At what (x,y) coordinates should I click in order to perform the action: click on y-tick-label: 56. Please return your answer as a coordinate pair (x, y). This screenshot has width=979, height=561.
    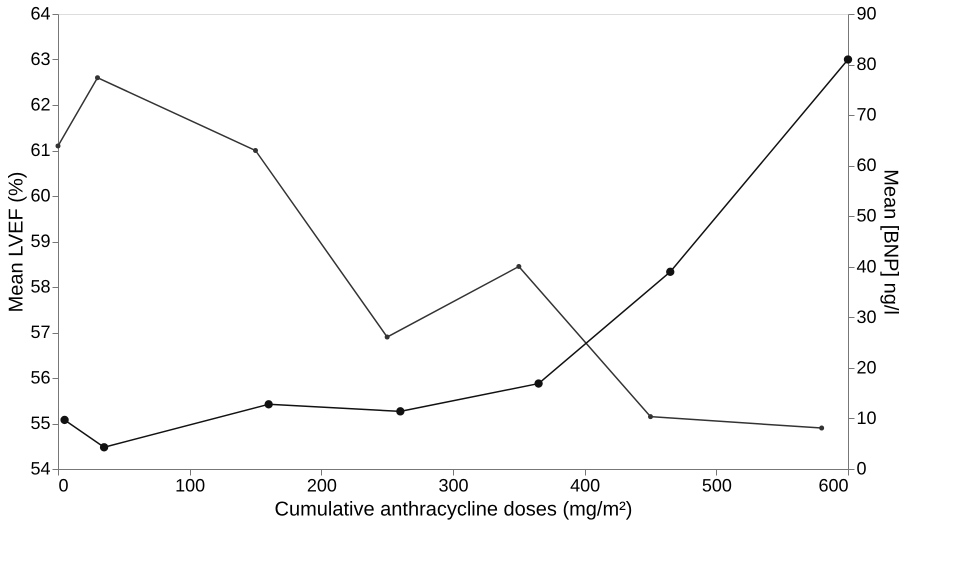
    Looking at the image, I should click on (40, 378).